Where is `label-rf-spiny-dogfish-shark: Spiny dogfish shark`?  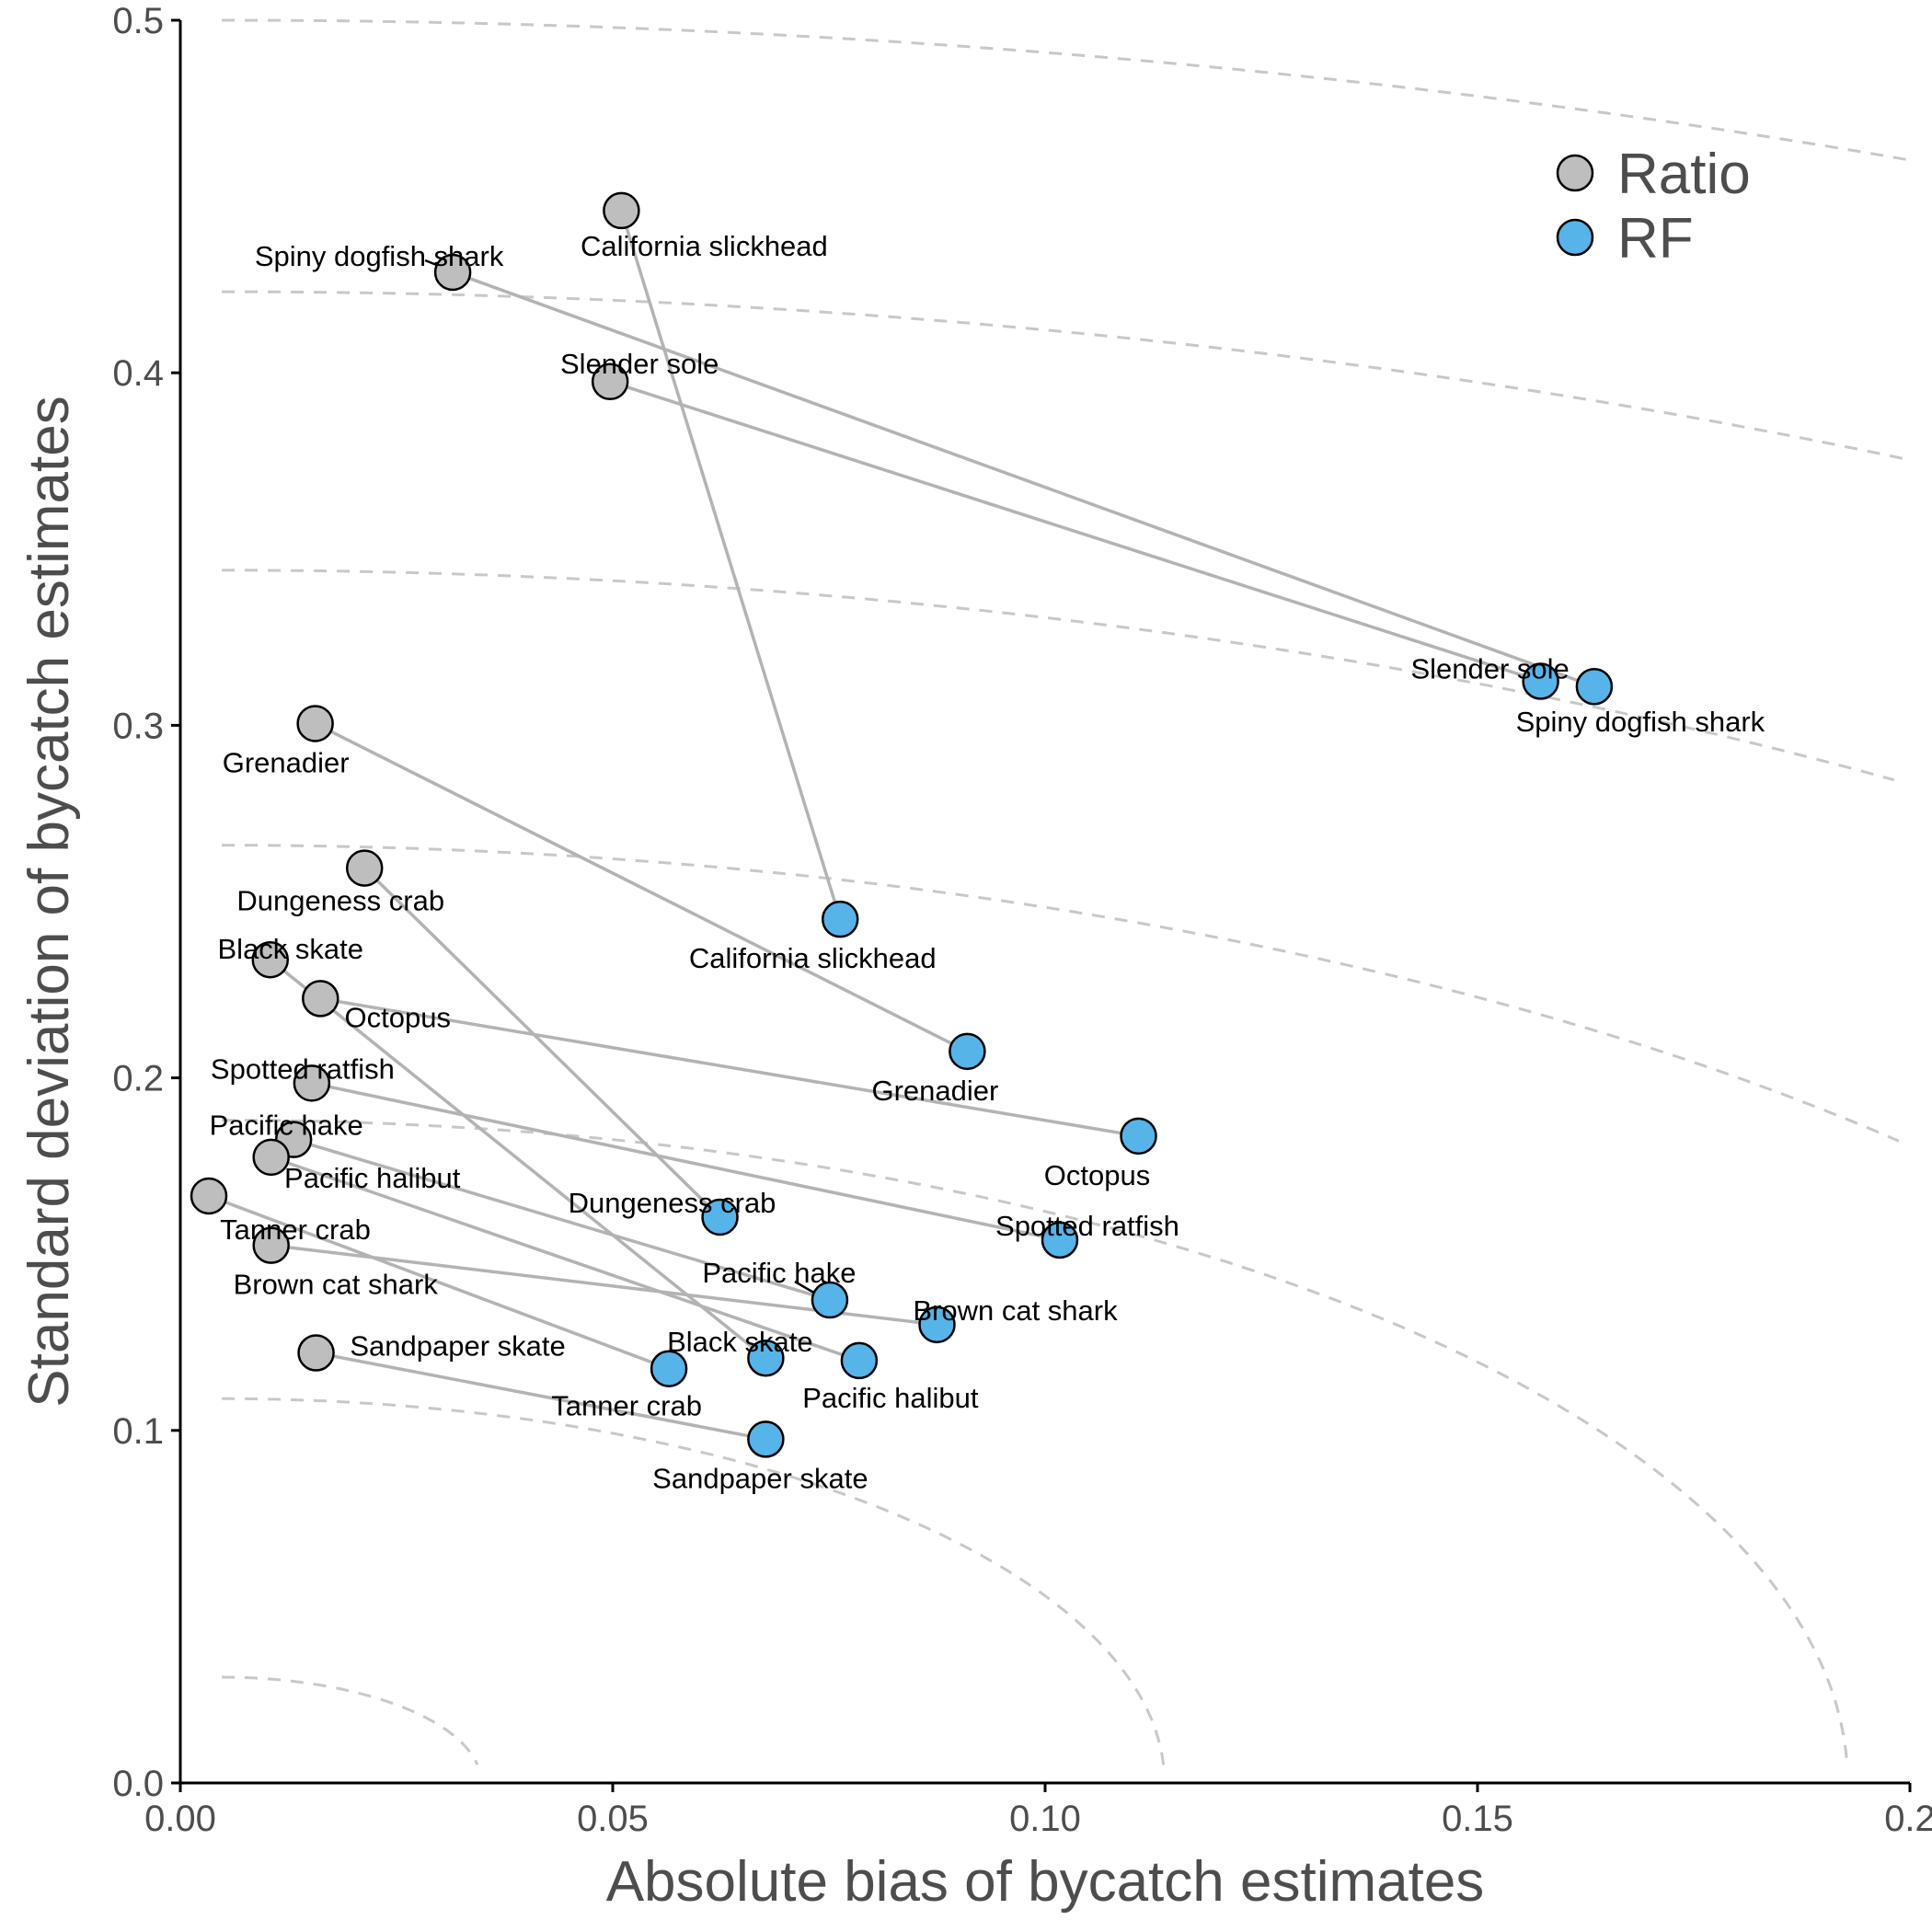
label-rf-spiny-dogfish-shark: Spiny dogfish shark is located at coordinates (1640, 722).